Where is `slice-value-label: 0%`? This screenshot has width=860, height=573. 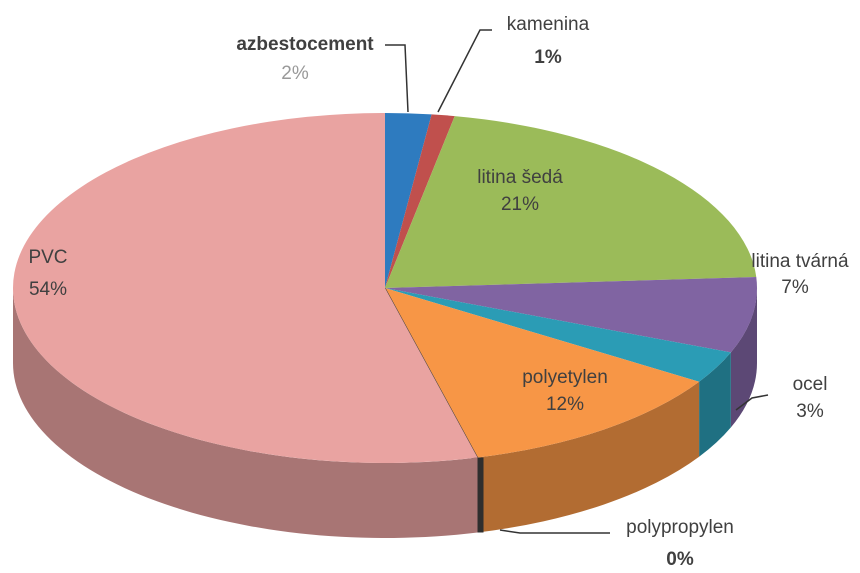
slice-value-label: 0% is located at coordinates (680, 559).